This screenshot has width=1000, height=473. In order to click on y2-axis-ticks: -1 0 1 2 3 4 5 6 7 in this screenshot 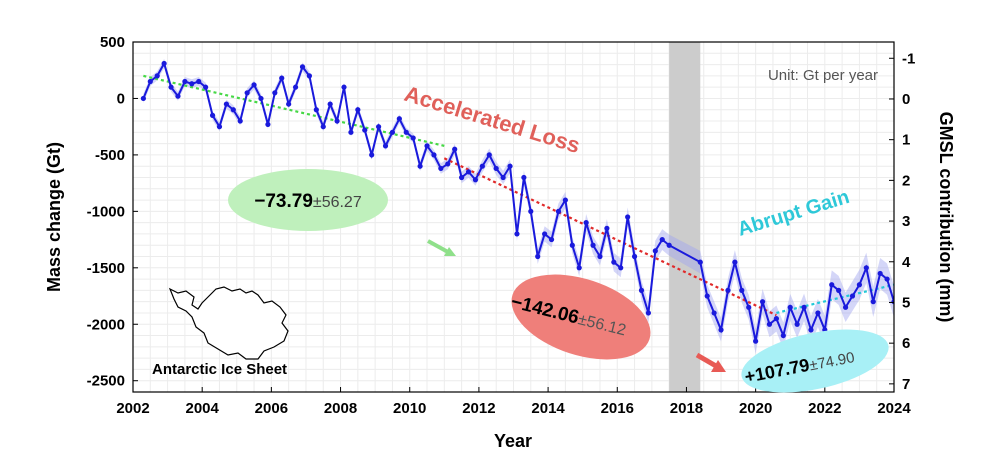, I will do `click(902, 221)`.